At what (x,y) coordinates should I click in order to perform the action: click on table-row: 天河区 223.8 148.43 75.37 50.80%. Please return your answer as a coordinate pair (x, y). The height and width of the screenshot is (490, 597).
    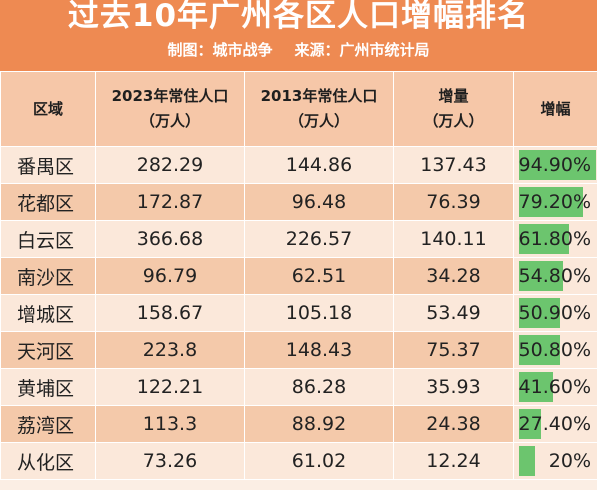
    Looking at the image, I should click on (298, 350).